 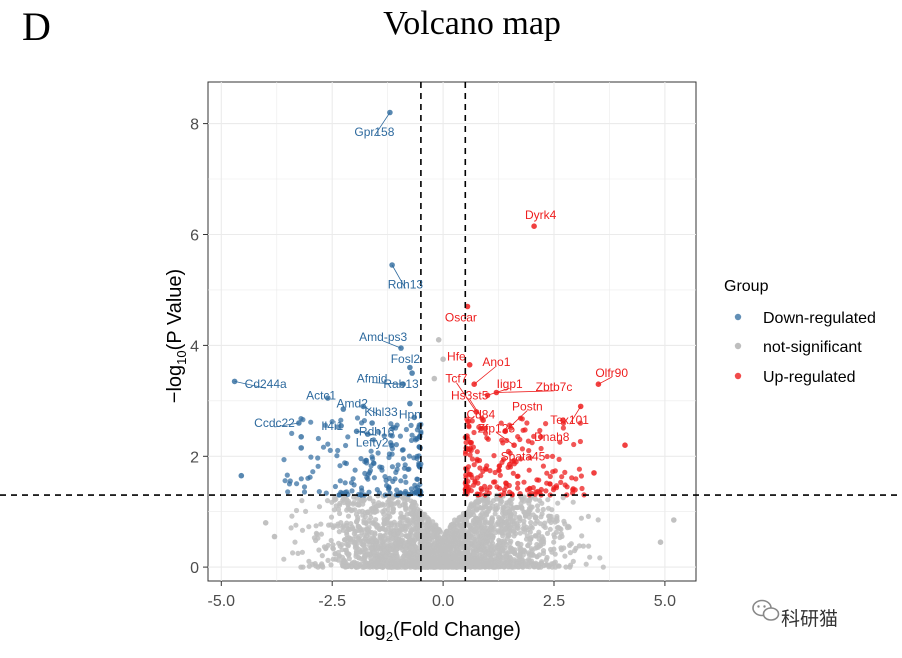 I want to click on gene-label: Amd-ps3, so click(x=383, y=337).